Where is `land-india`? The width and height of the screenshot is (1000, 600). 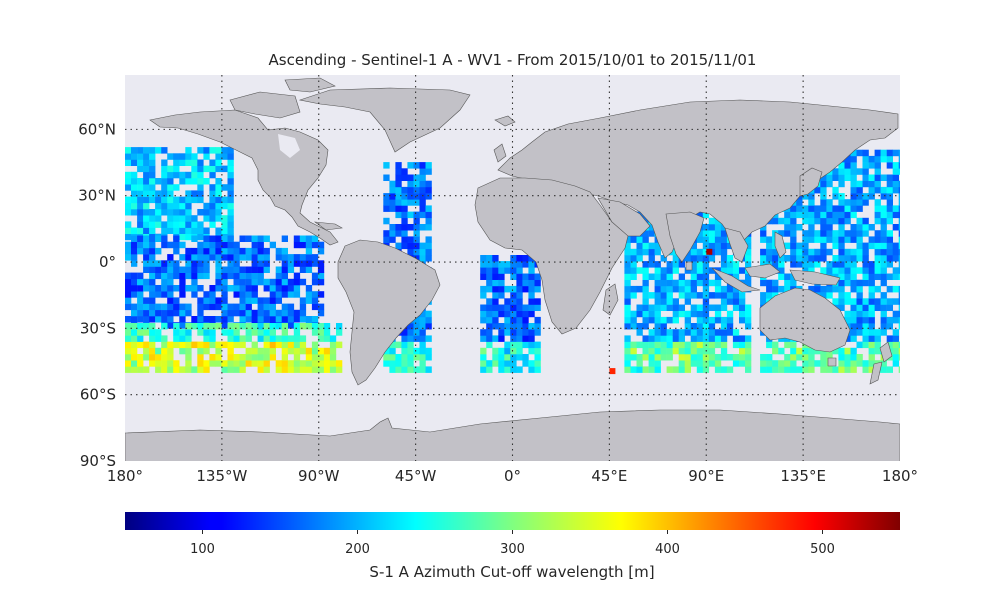 land-india is located at coordinates (685, 237).